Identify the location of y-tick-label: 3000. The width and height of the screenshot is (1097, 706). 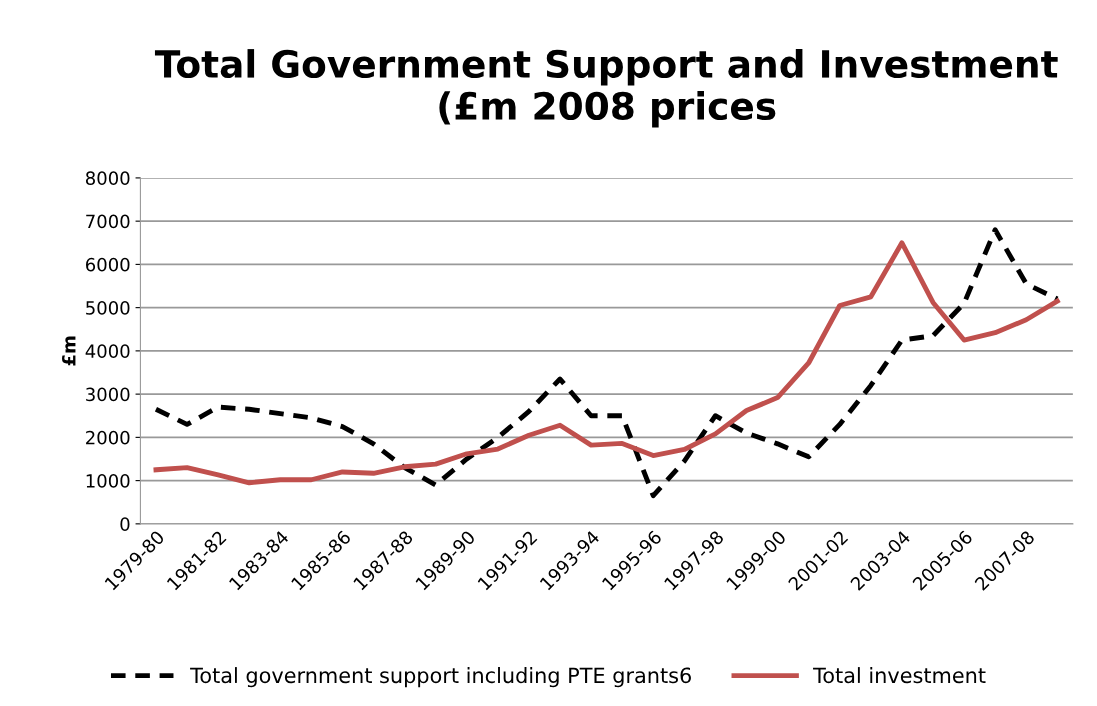
(108, 394).